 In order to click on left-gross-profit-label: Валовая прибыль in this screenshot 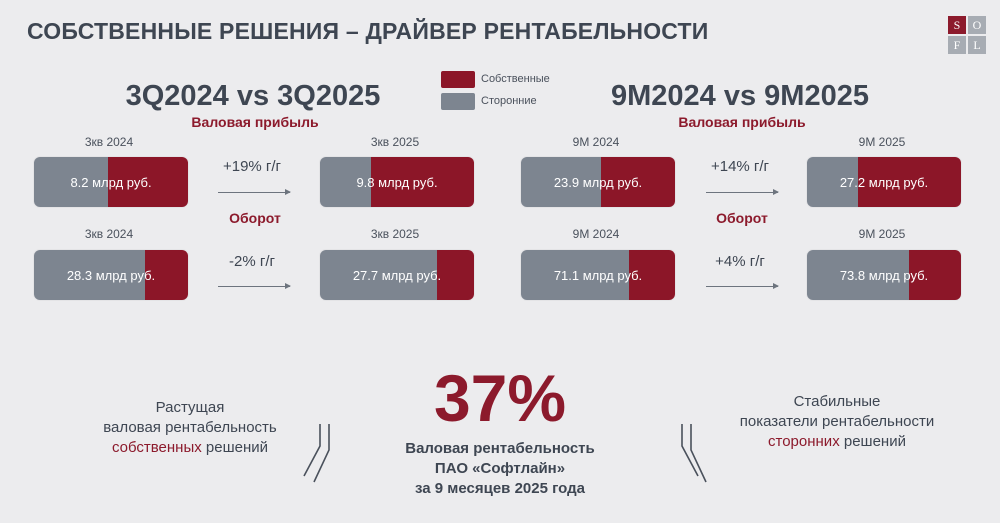, I will do `click(255, 122)`.